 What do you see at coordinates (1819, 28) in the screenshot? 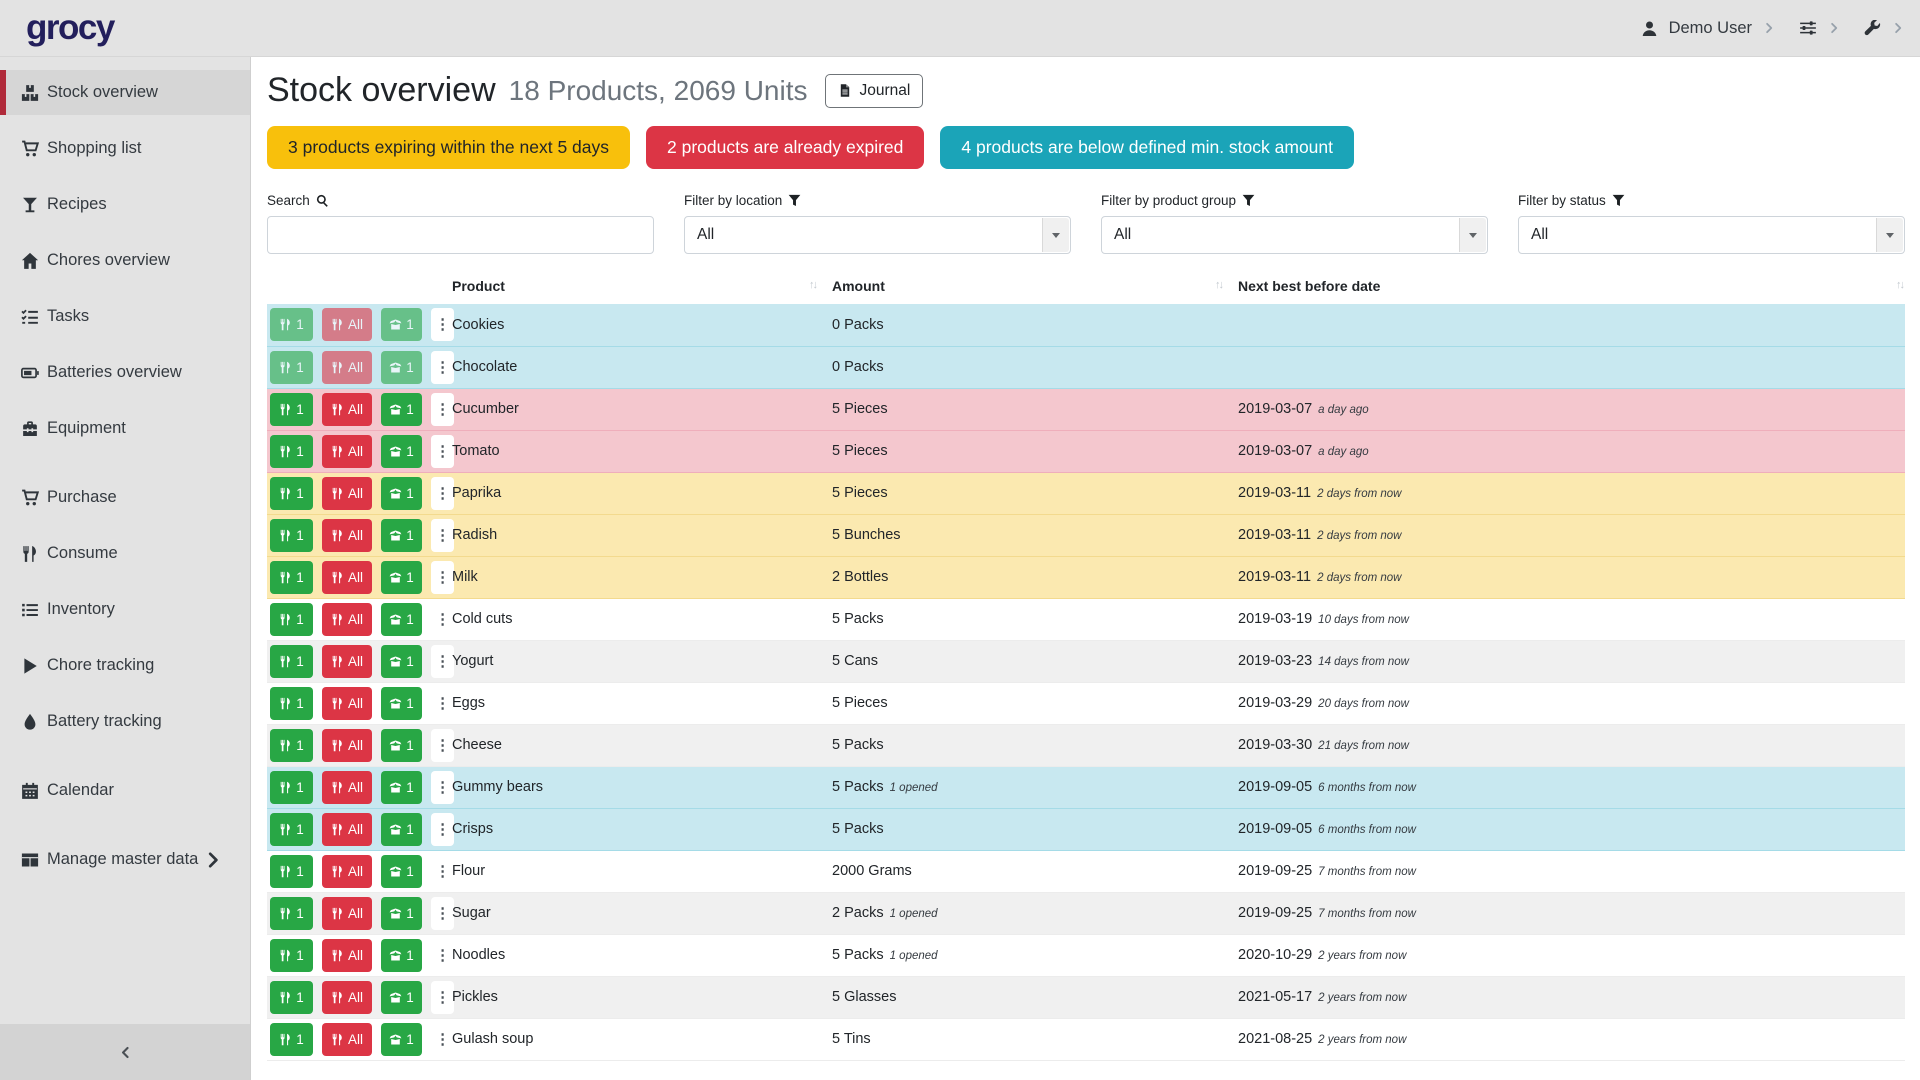
I see `settings-menu` at bounding box center [1819, 28].